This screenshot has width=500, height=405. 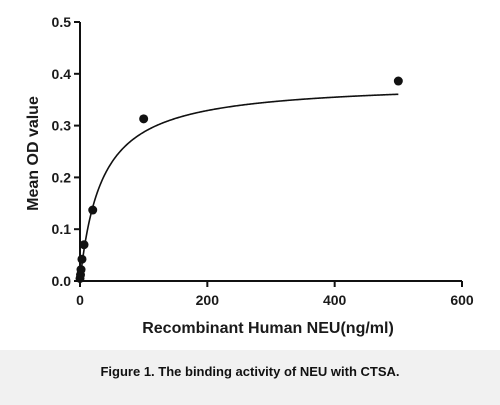 What do you see at coordinates (80, 300) in the screenshot?
I see `x-tick-label: 0` at bounding box center [80, 300].